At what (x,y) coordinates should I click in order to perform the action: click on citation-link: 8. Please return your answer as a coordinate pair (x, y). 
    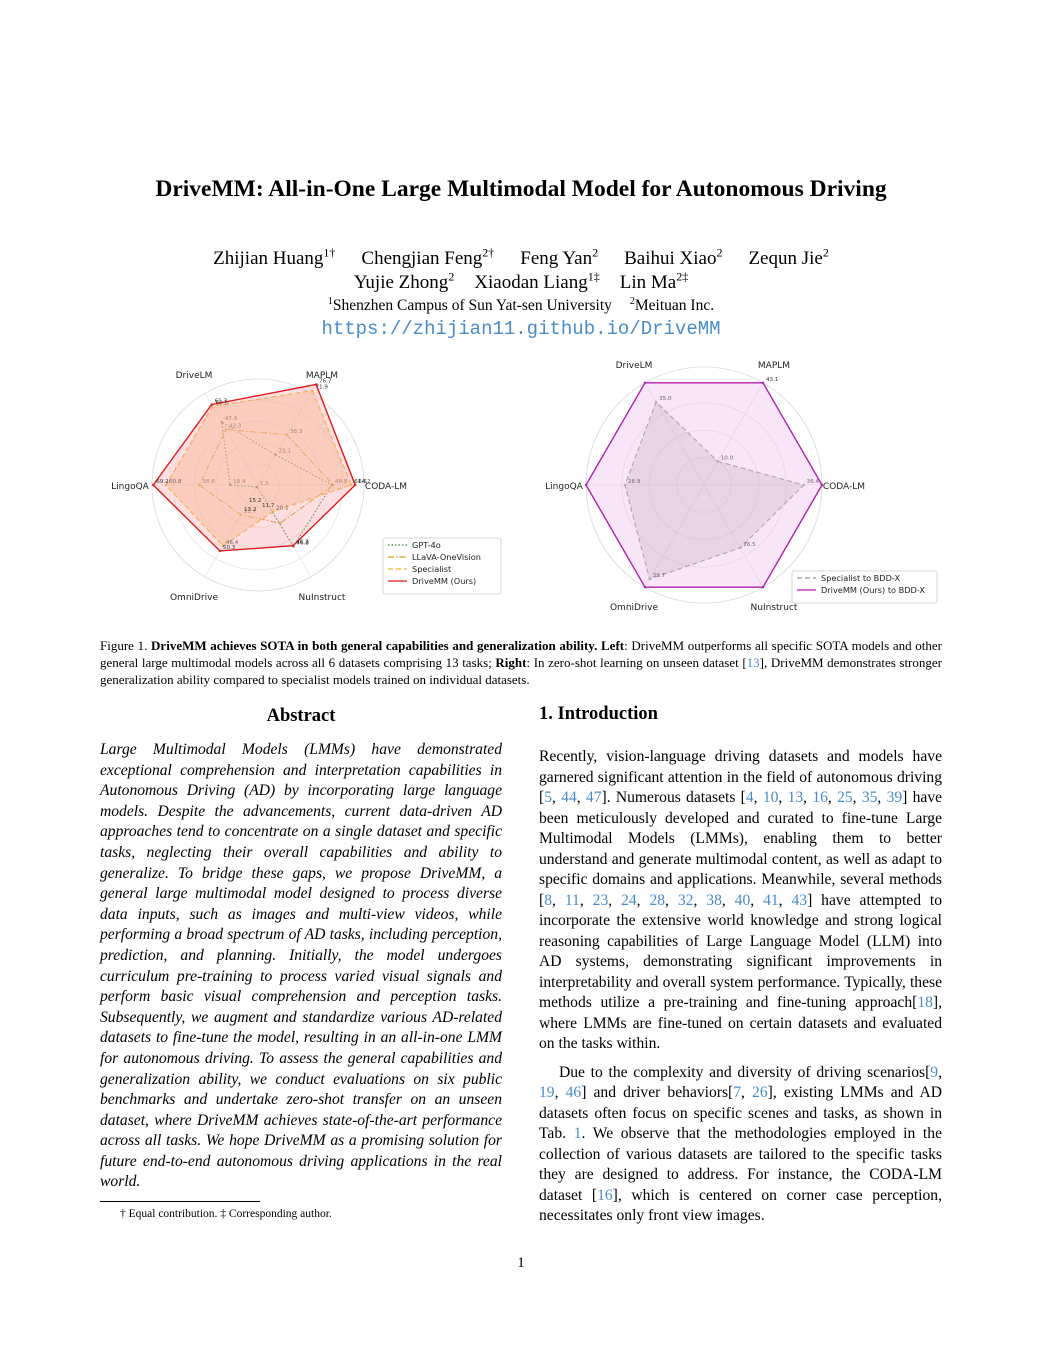
    Looking at the image, I should click on (548, 900).